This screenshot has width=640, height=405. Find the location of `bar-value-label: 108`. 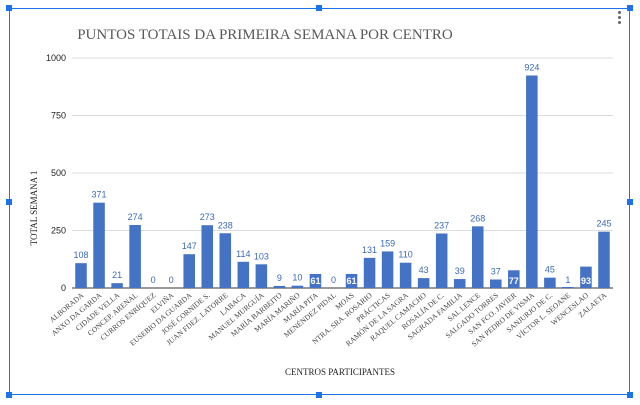

bar-value-label: 108 is located at coordinates (81, 255).